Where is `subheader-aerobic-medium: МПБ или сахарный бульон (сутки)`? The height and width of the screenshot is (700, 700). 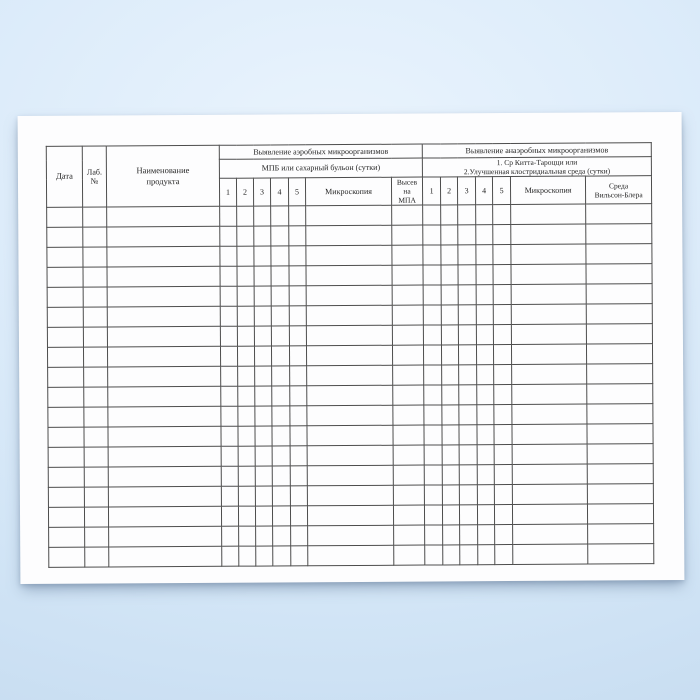
subheader-aerobic-medium: МПБ или сахарный бульон (сутки) is located at coordinates (321, 168).